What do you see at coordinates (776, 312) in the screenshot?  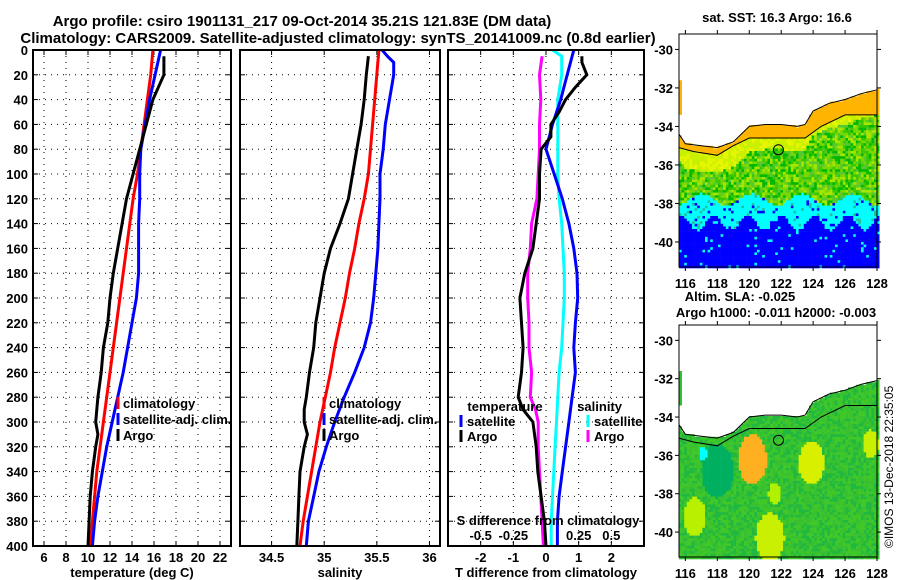 I see `sla-map-title-2: Argo h1000: -0.011 h2000: -0.003` at bounding box center [776, 312].